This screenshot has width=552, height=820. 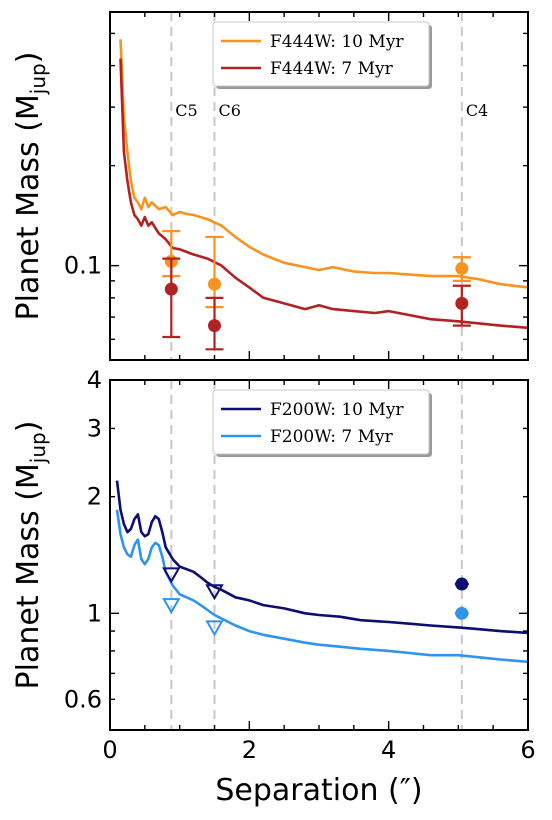 What do you see at coordinates (94, 380) in the screenshot?
I see `y-tick-label: 4` at bounding box center [94, 380].